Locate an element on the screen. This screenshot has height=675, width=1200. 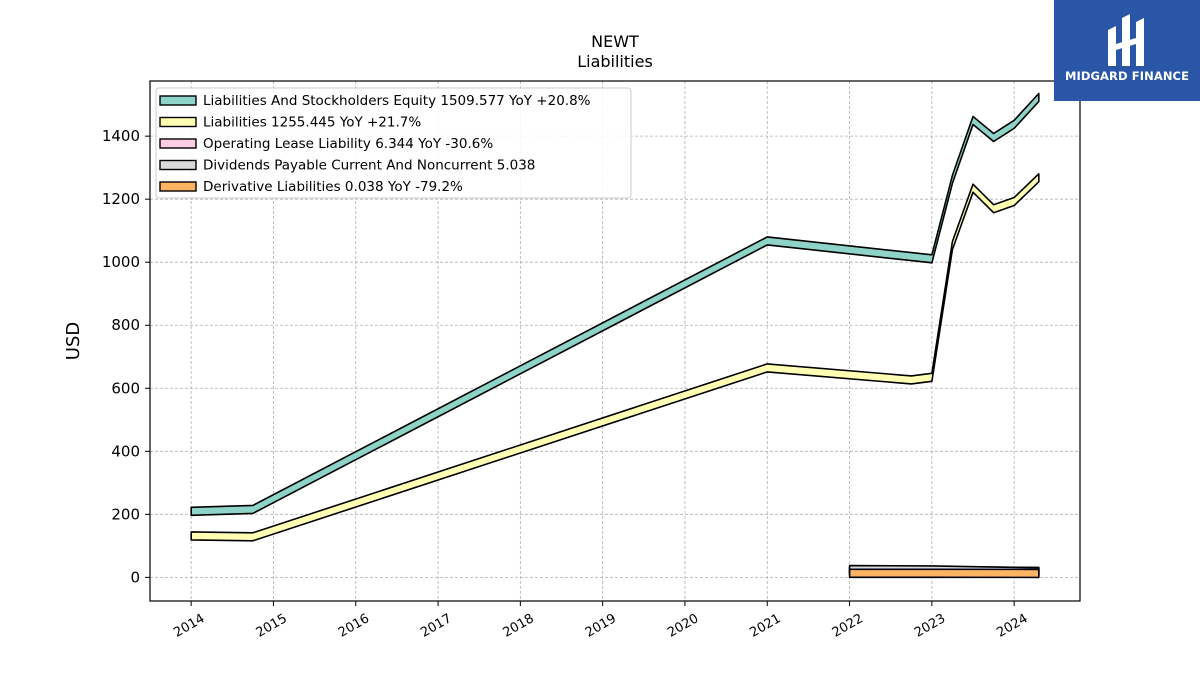
x-tick-label: 2023 is located at coordinates (930, 626).